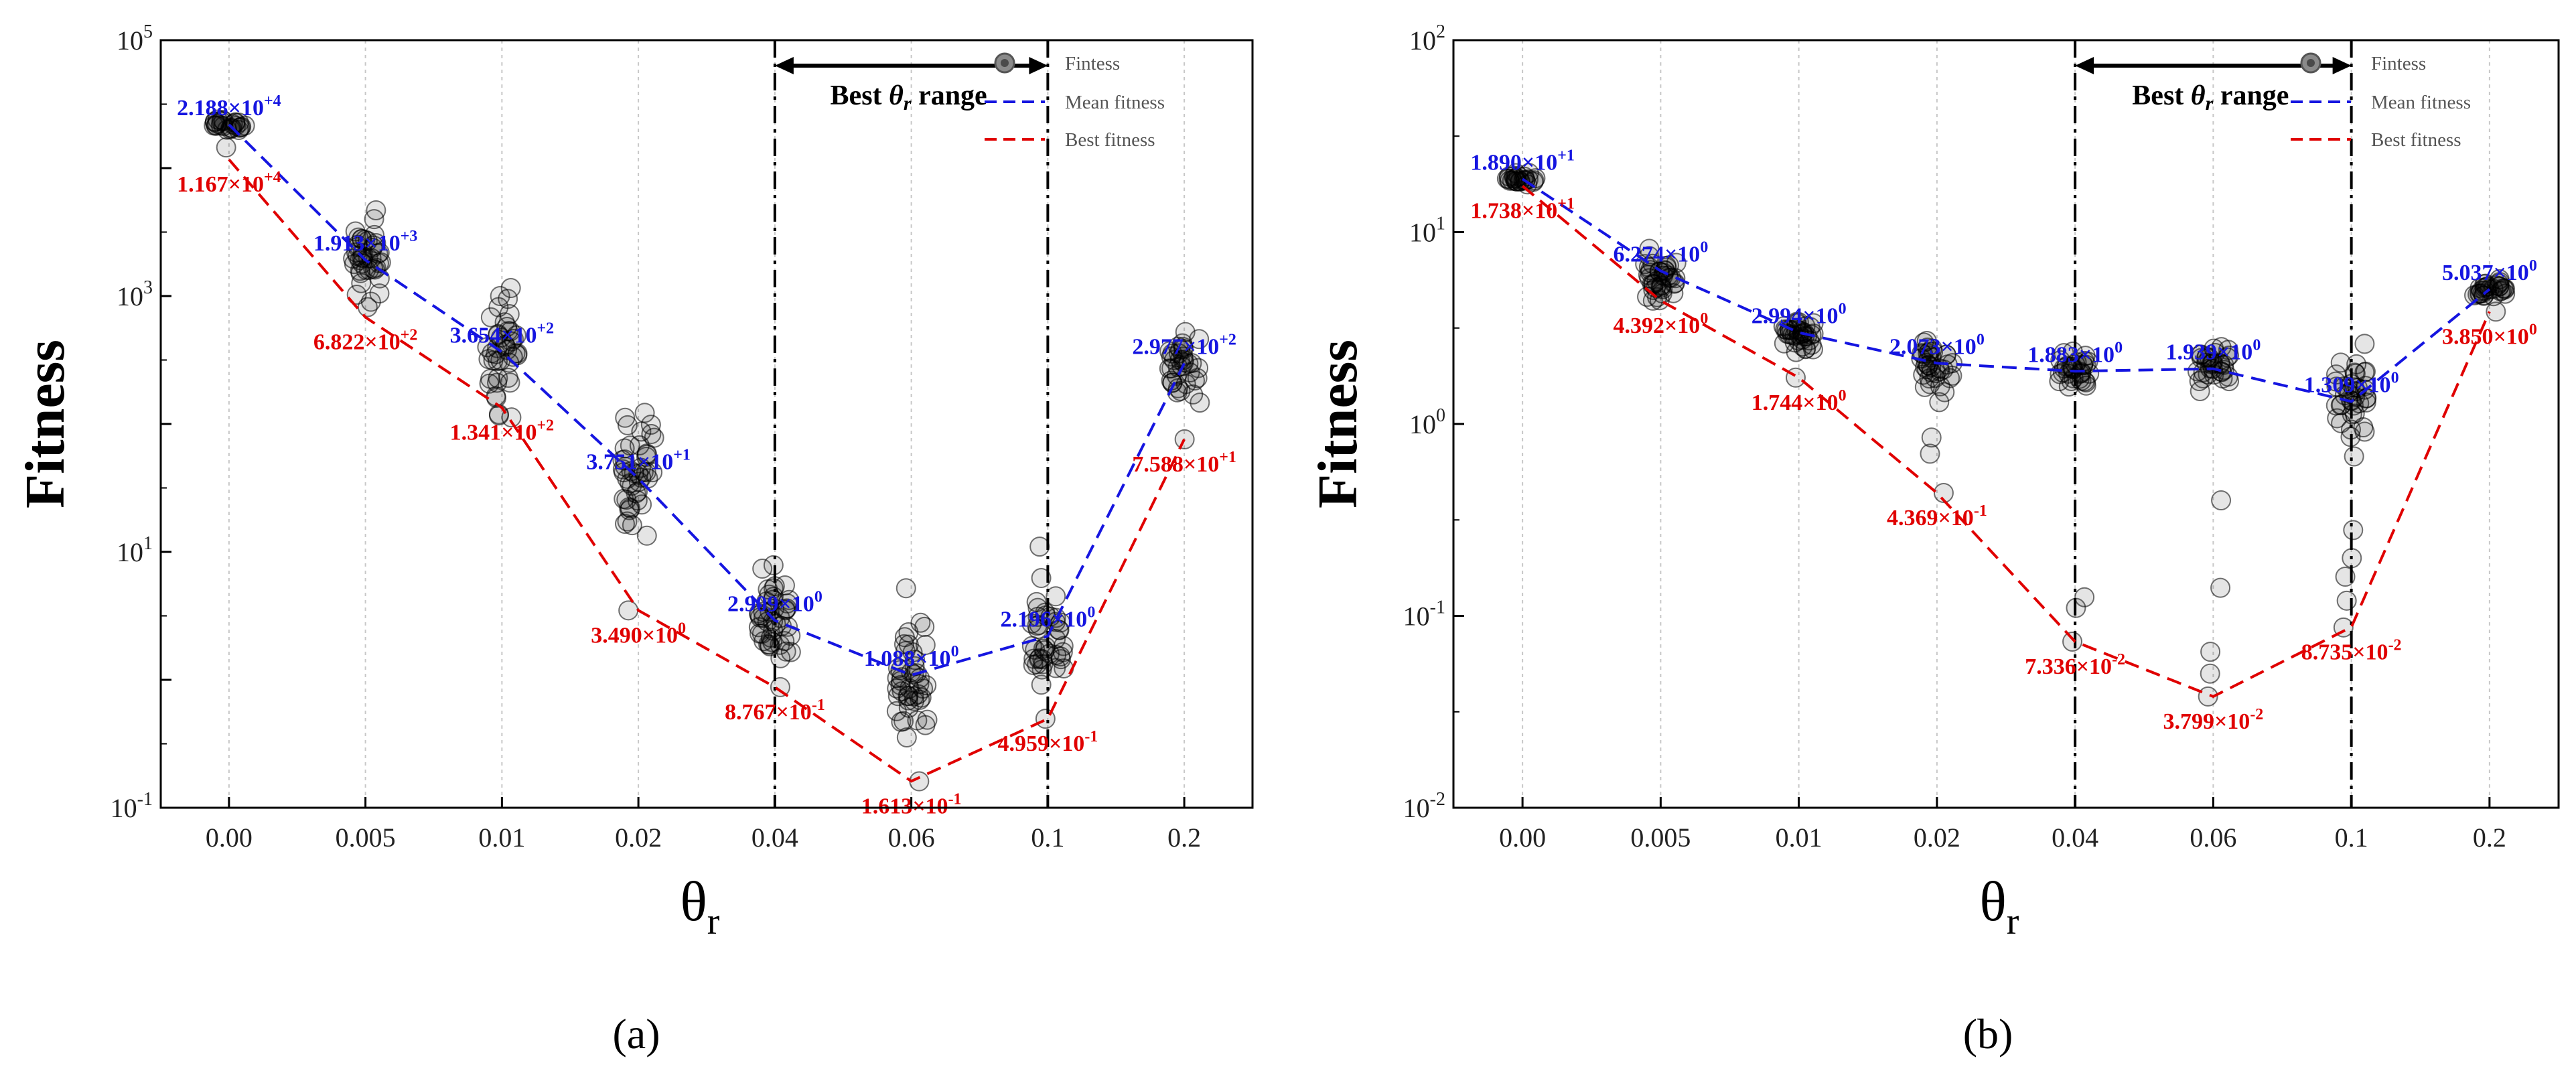 This screenshot has height=1077, width=2576. Describe the element at coordinates (476, 336) in the screenshot. I see `mean-fitness-label-mantissa: 3.654` at that location.